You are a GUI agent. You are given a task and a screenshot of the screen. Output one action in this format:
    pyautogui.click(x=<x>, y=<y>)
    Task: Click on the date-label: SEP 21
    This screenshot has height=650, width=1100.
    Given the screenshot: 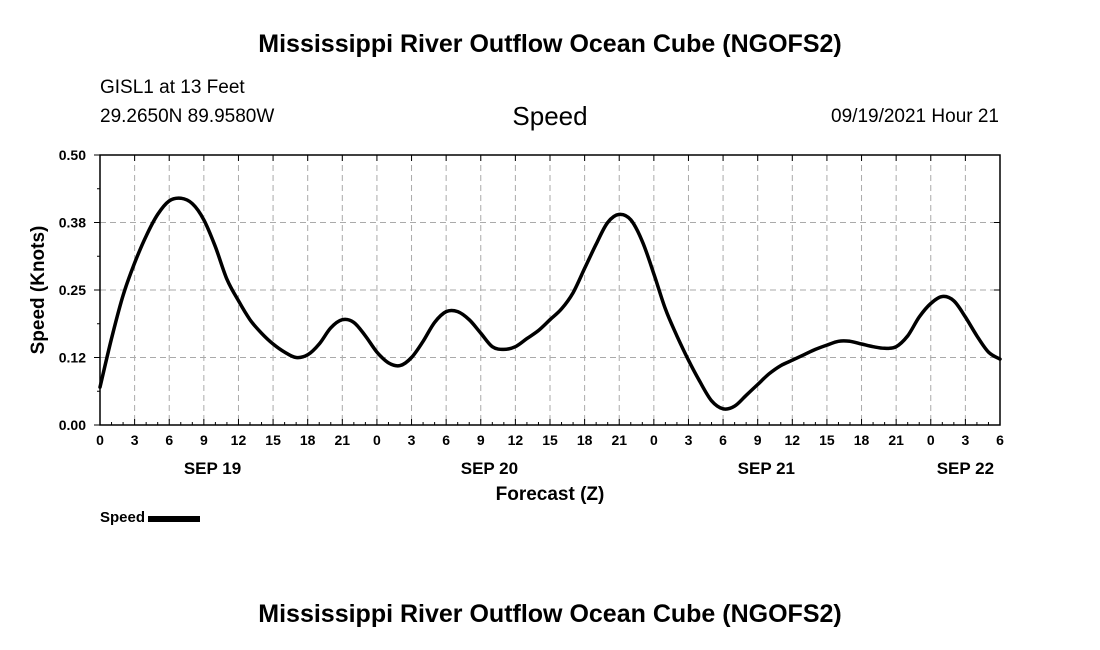 What is the action you would take?
    pyautogui.click(x=766, y=468)
    